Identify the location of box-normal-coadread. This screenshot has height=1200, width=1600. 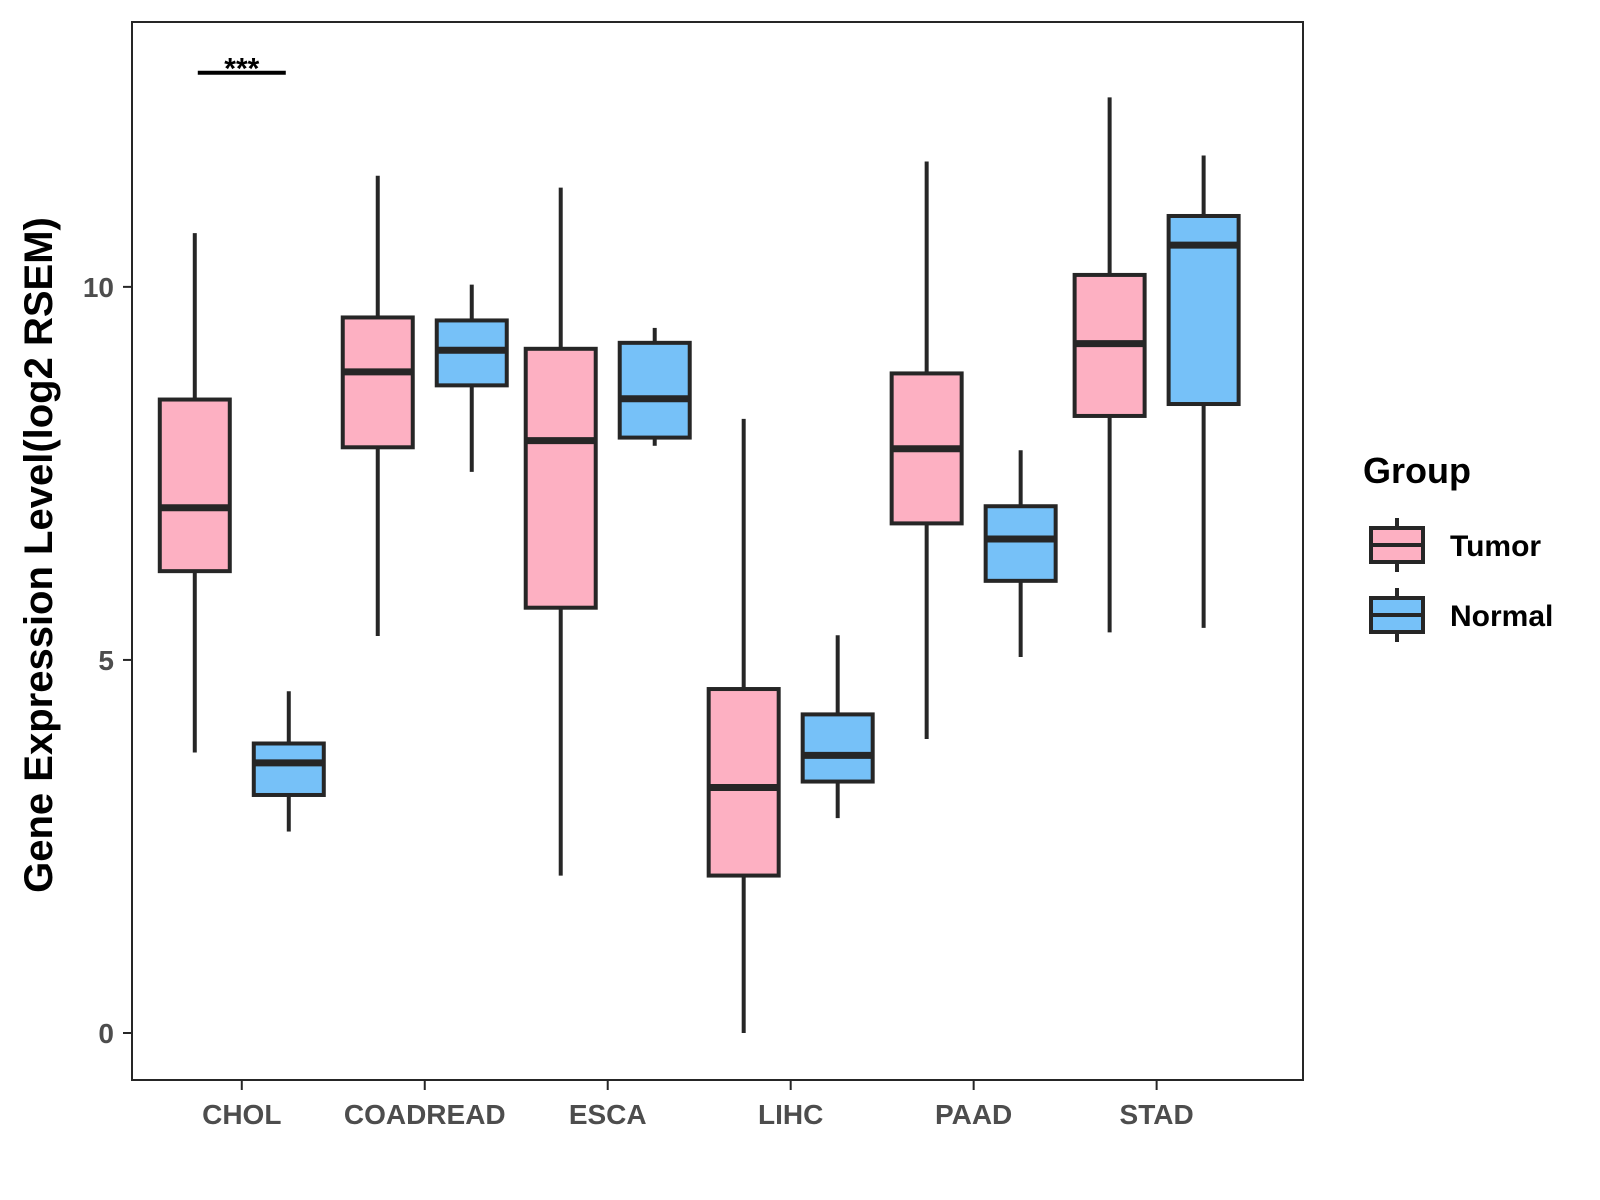
(471, 378).